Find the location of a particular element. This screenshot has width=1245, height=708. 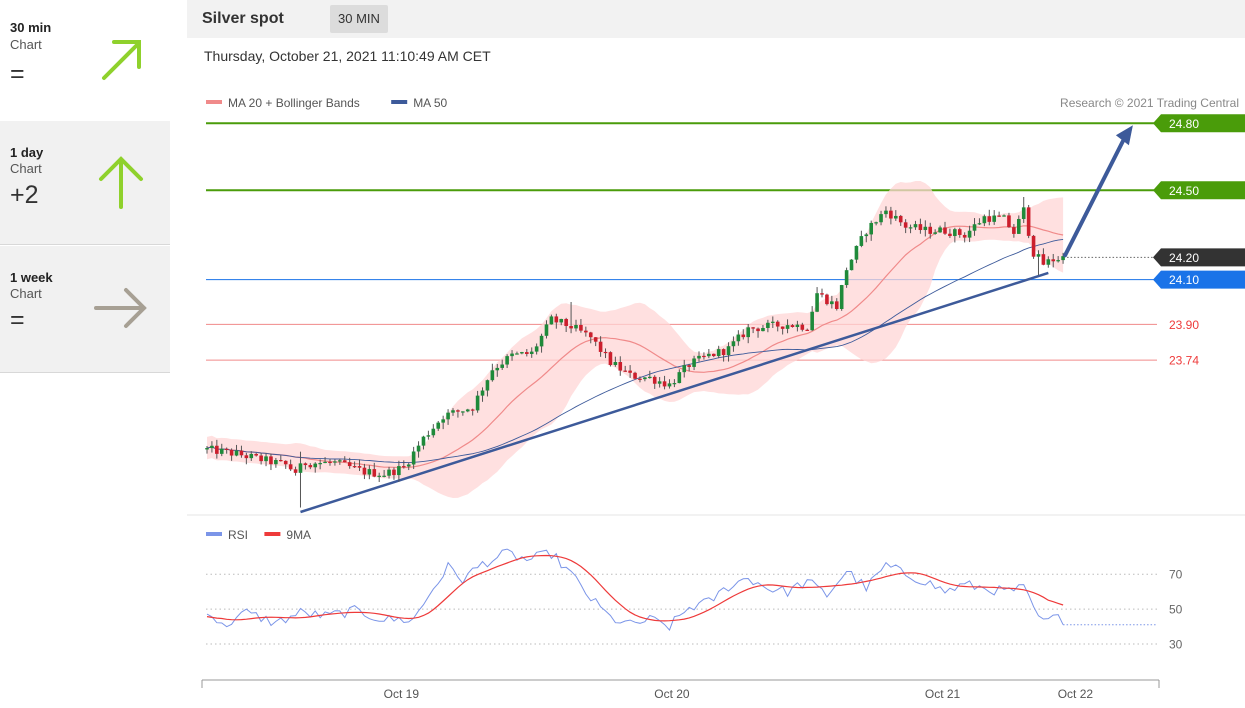

timeframe-badge: 30 MIN is located at coordinates (359, 19).